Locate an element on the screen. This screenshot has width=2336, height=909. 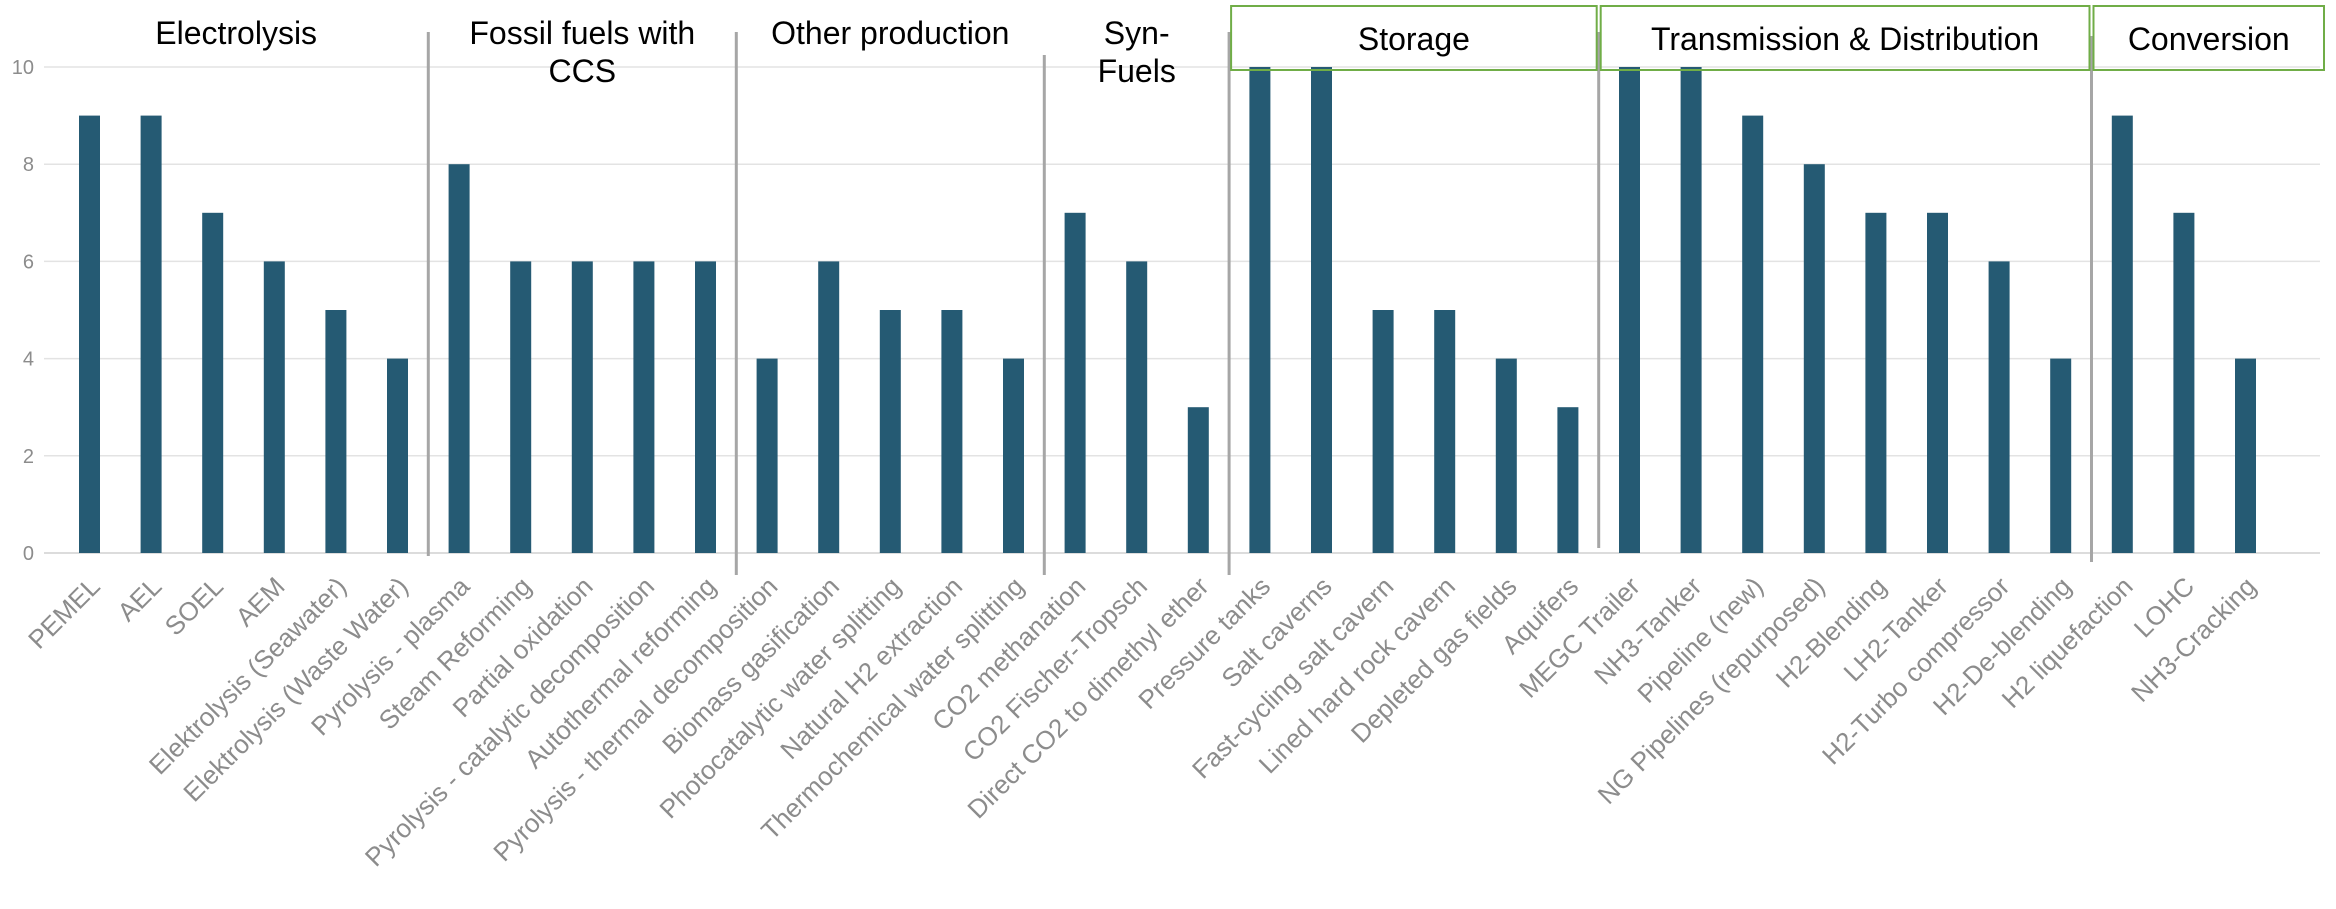
y-axis-ticks: 0 2 4 6 8 10 is located at coordinates (23, 311).